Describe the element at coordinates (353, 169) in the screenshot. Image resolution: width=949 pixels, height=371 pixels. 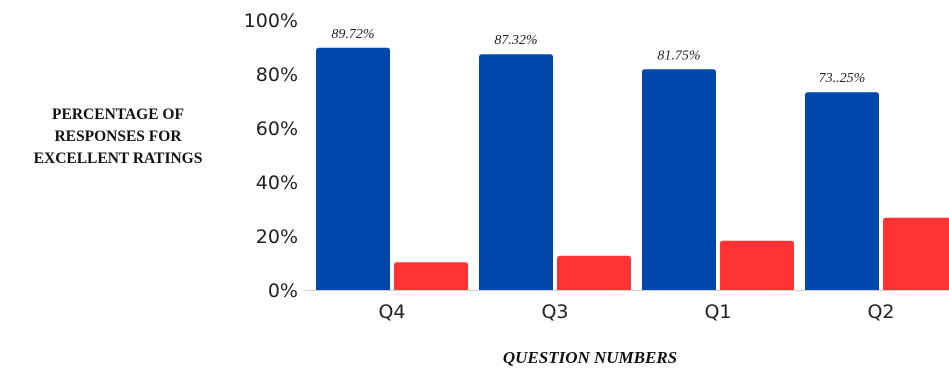
I see `bar-series-1-q4` at that location.